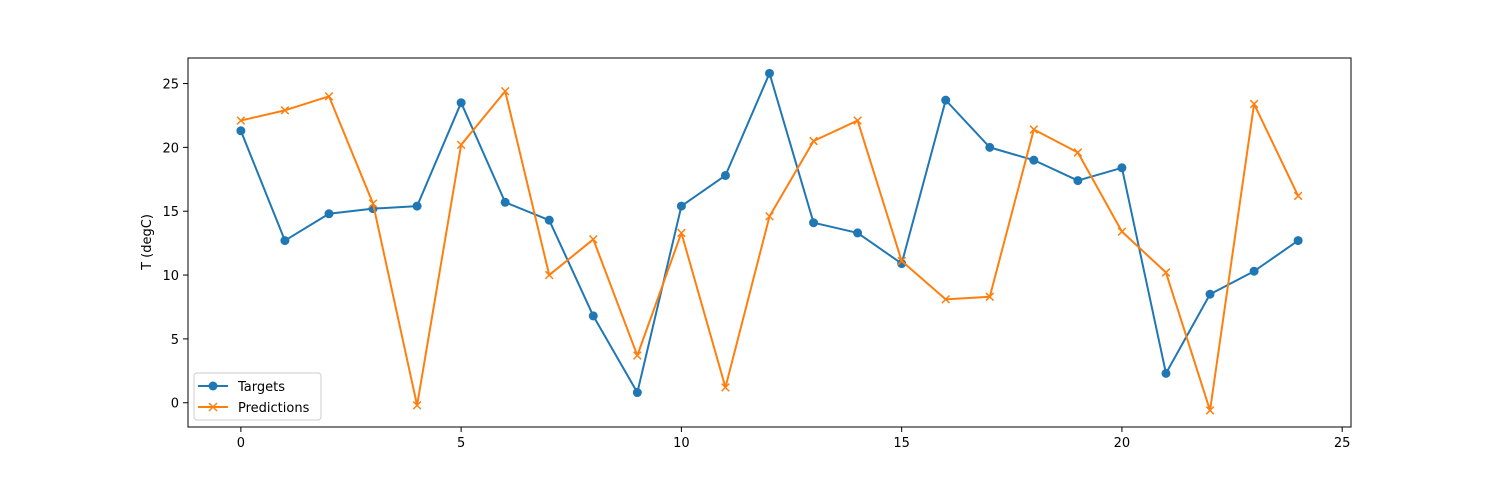  What do you see at coordinates (170, 148) in the screenshot?
I see `y-tick-label: 20` at bounding box center [170, 148].